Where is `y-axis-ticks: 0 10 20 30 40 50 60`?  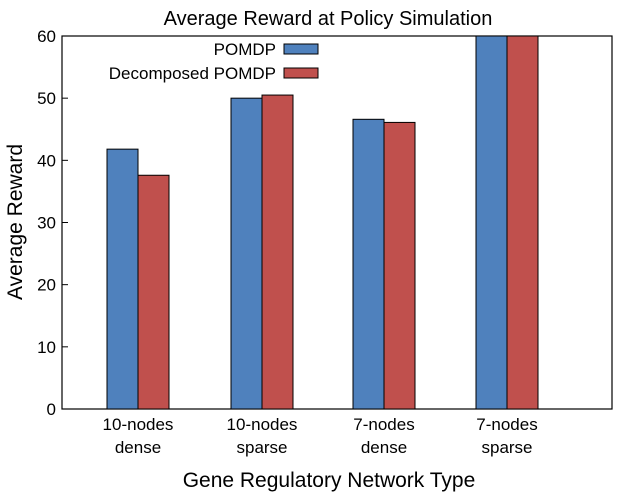 y-axis-ticks: 0 10 20 30 40 50 60 is located at coordinates (52, 223).